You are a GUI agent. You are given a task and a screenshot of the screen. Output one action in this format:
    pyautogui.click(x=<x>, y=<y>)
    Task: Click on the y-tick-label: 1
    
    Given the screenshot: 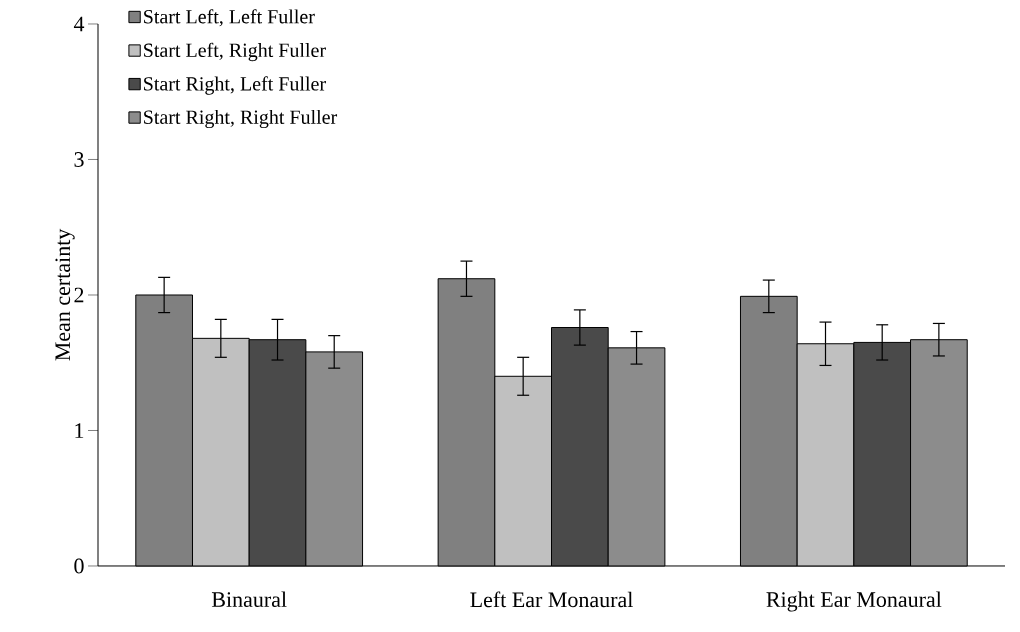 What is the action you would take?
    pyautogui.click(x=79, y=430)
    